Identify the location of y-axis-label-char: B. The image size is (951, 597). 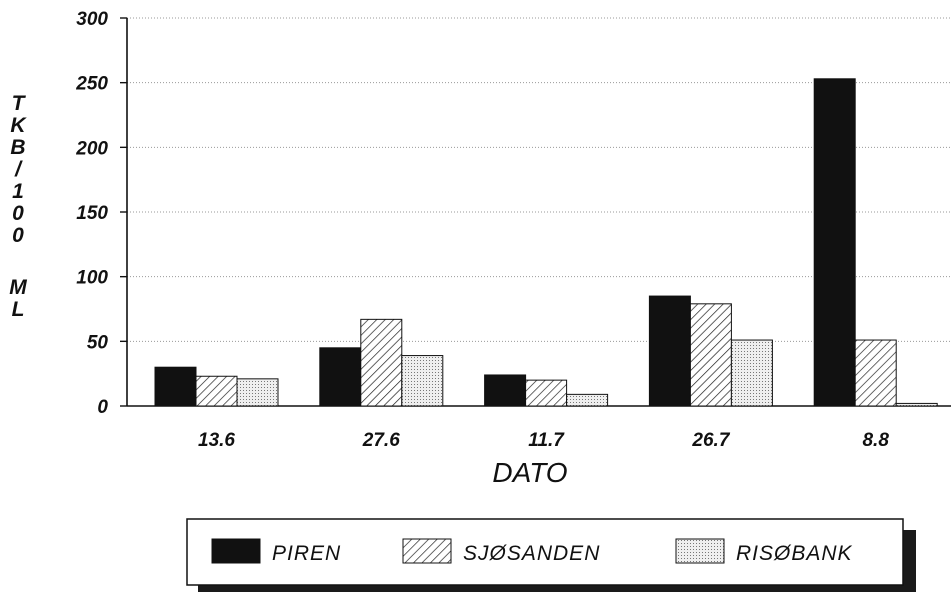
(17, 147).